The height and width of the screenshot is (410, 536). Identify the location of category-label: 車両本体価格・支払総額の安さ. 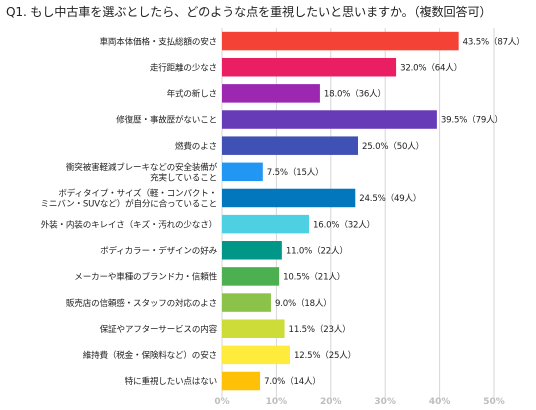
(158, 41).